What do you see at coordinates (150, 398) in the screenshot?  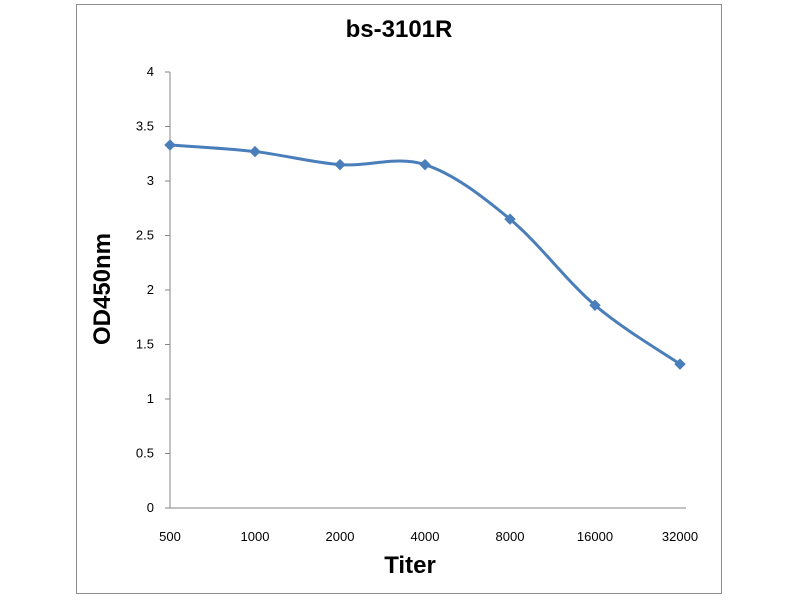 I see `y-tick-label: 1` at bounding box center [150, 398].